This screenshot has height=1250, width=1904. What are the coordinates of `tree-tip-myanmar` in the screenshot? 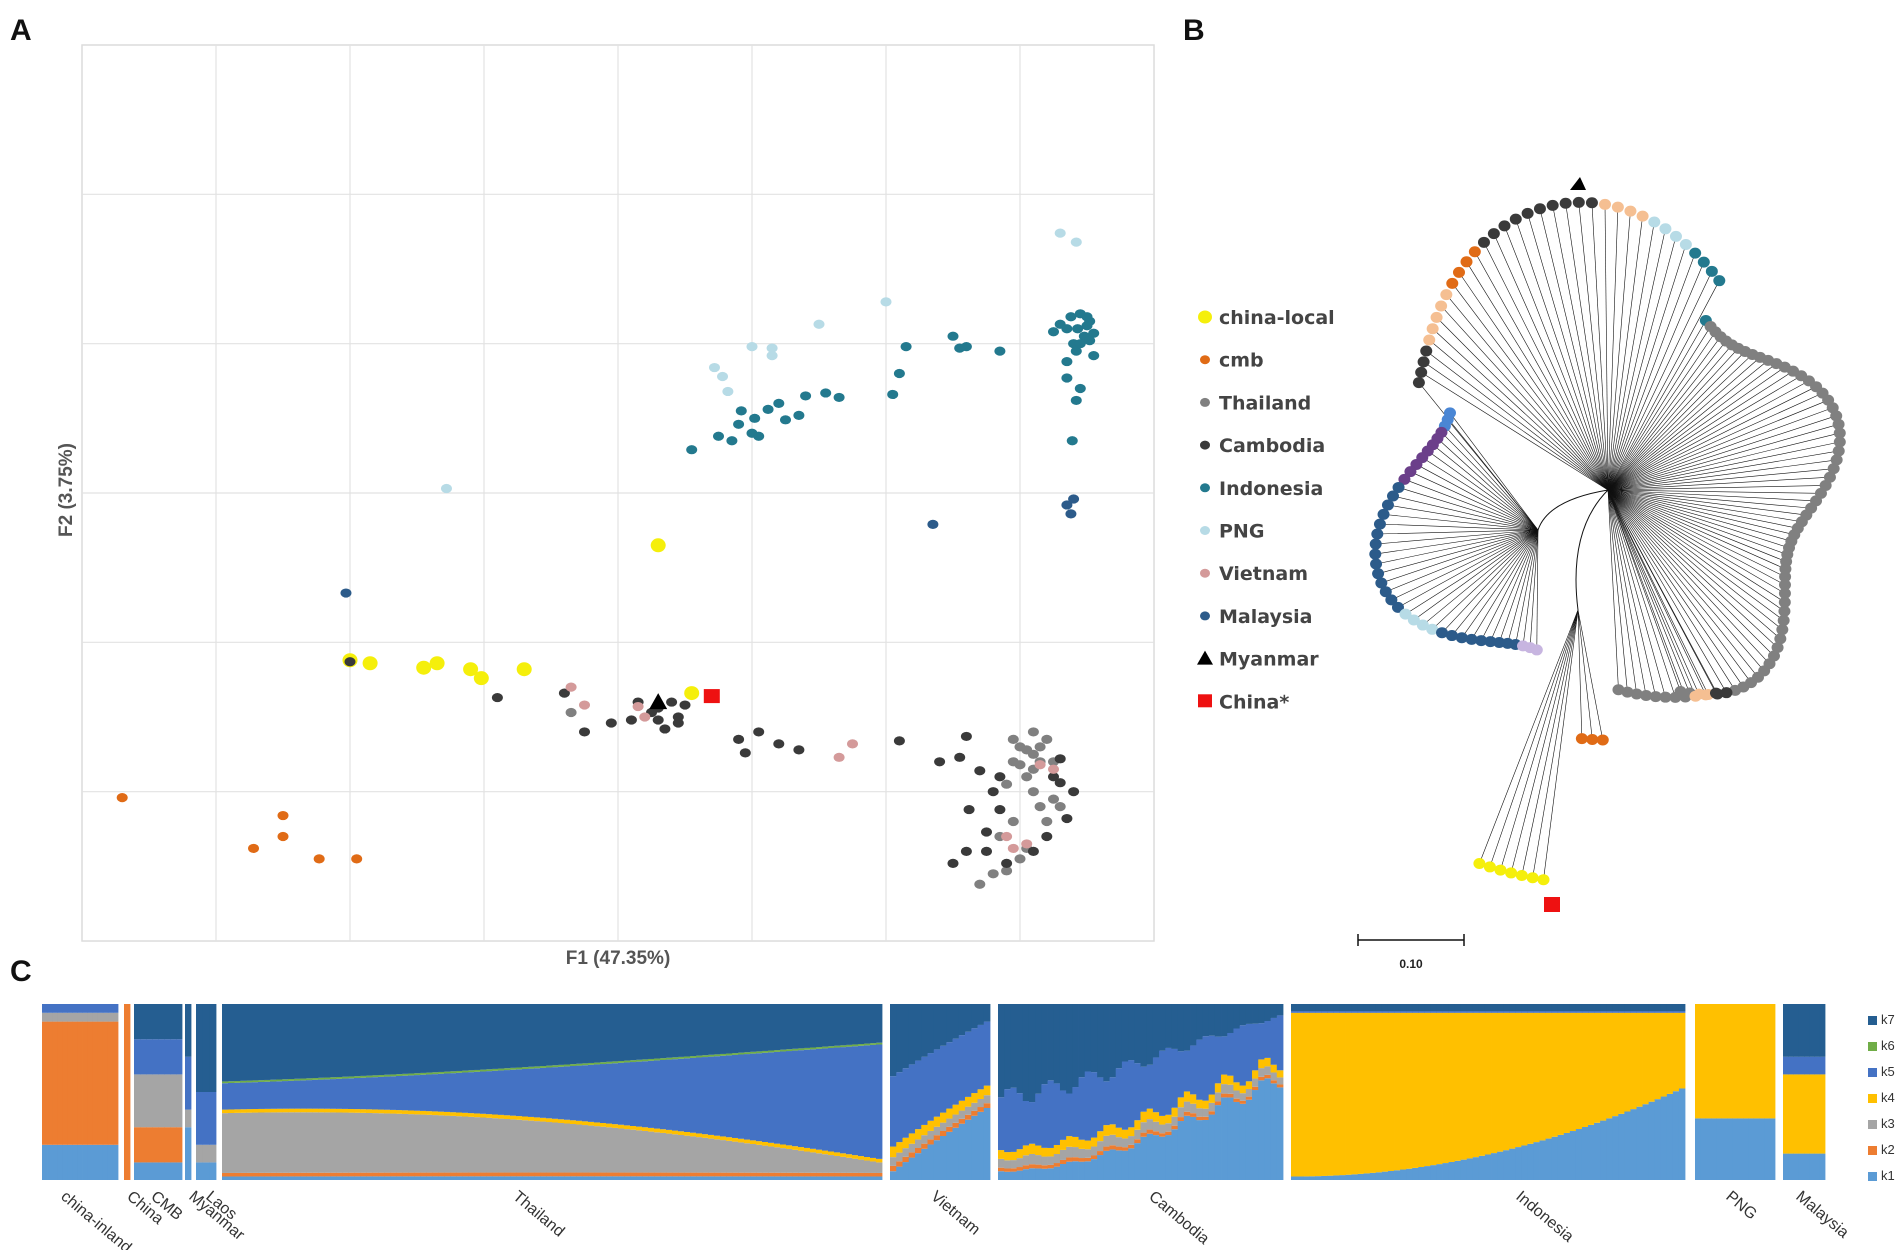 It's located at (1578, 183).